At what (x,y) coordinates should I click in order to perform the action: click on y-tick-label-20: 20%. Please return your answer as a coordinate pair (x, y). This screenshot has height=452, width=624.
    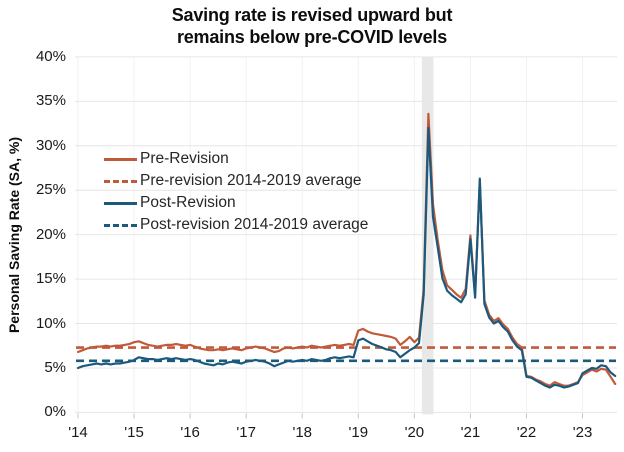
    Looking at the image, I should click on (50, 234).